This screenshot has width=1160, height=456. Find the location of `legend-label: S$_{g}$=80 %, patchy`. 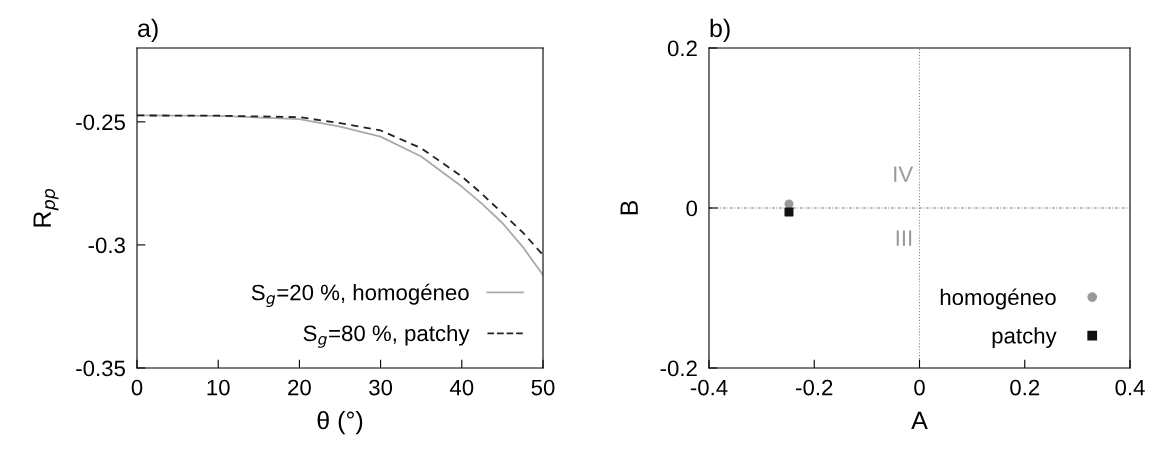

legend-label: S$_{g}$=80 %, patchy is located at coordinates (386, 336).